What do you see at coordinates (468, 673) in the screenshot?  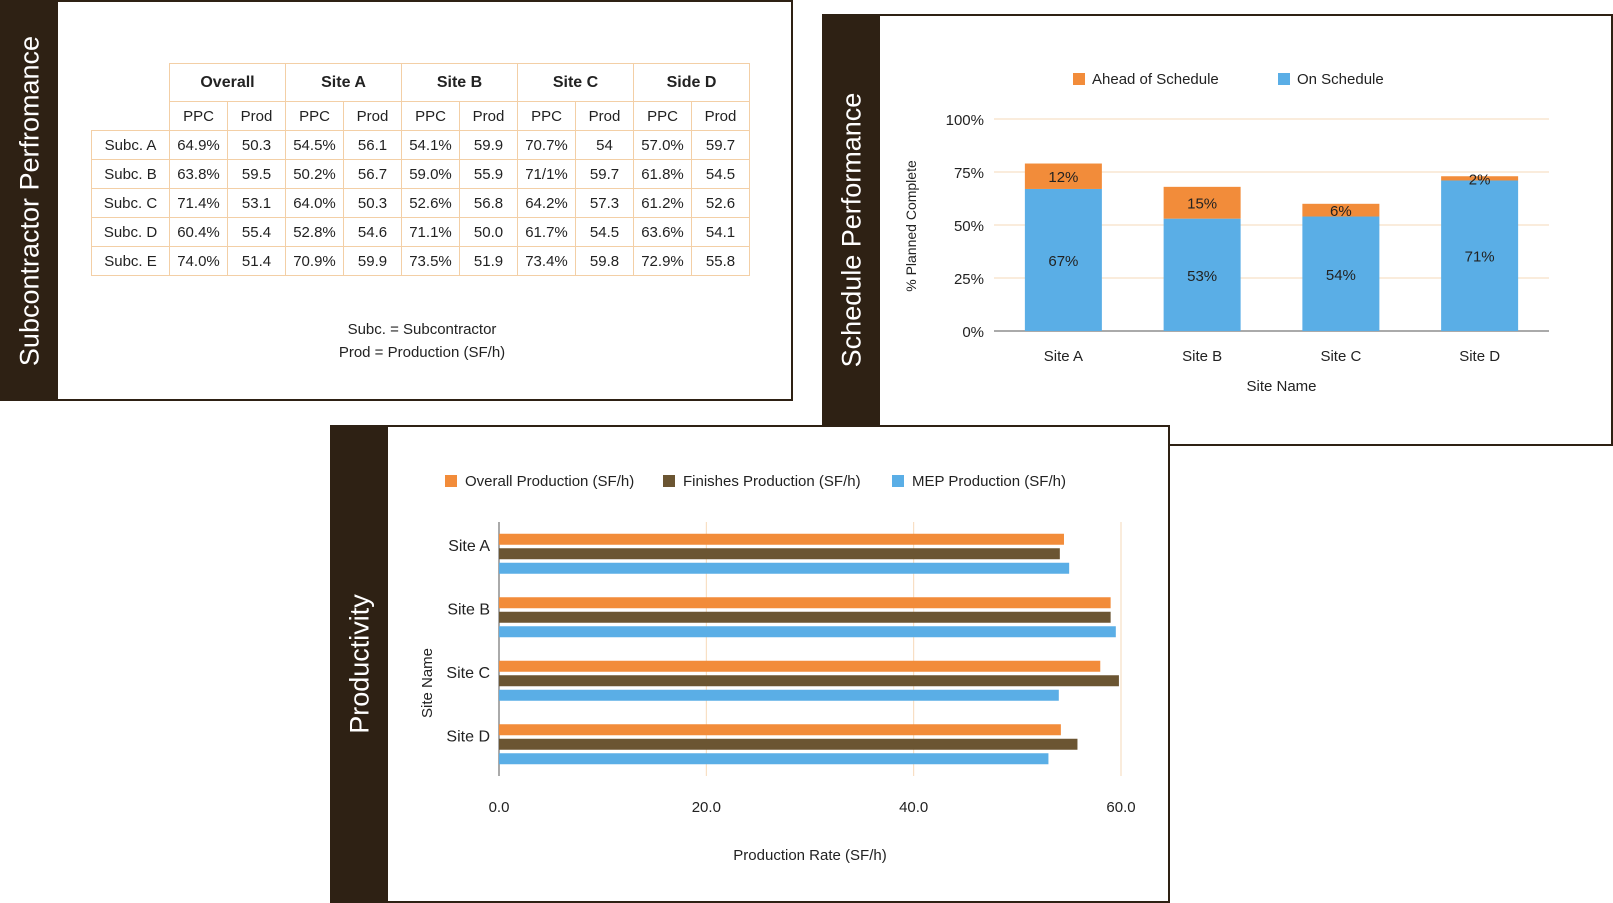 I see `y-tick-label: Site C` at bounding box center [468, 673].